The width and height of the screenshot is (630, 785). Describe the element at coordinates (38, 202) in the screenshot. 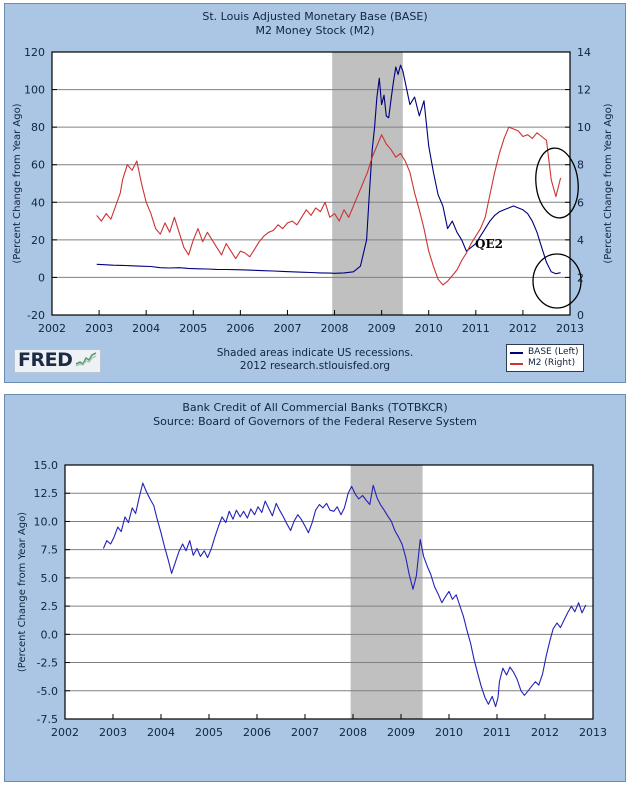

I see `svg-text: 40` at that location.